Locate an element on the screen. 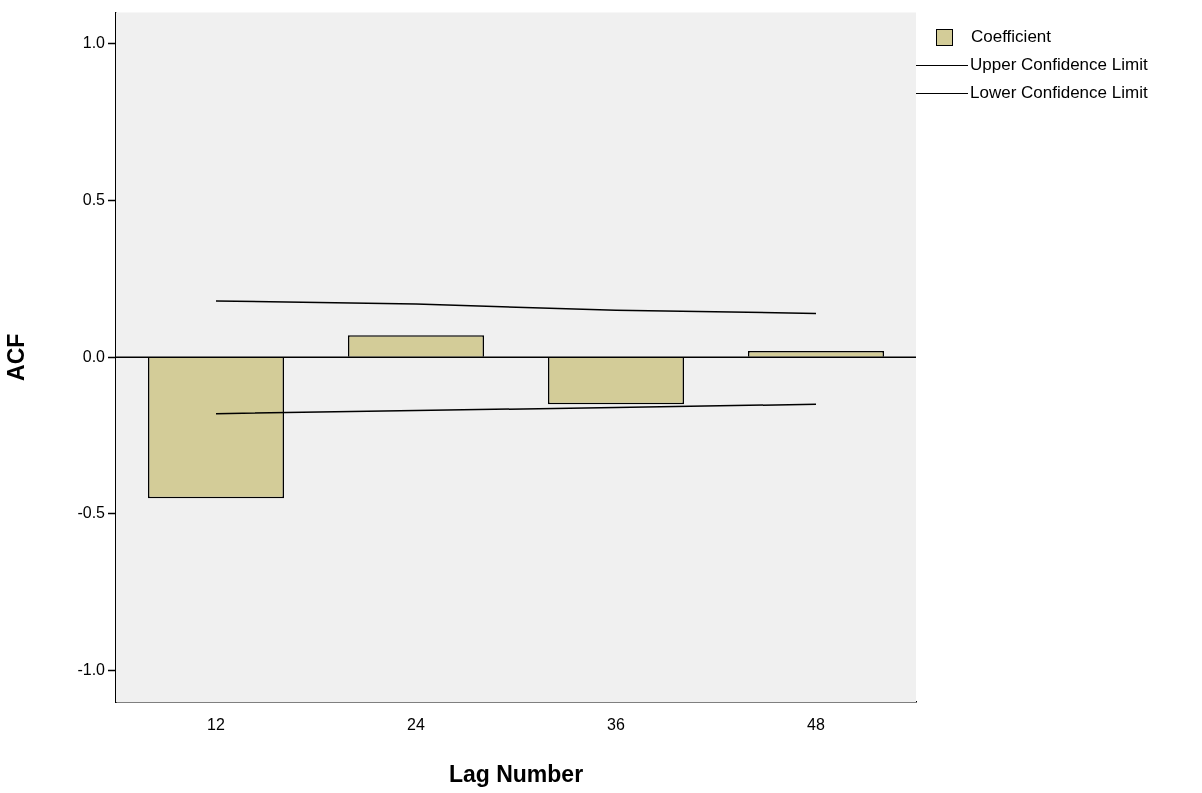 The image size is (1202, 793). legend-label: Upper Confidence Limit is located at coordinates (1059, 65).